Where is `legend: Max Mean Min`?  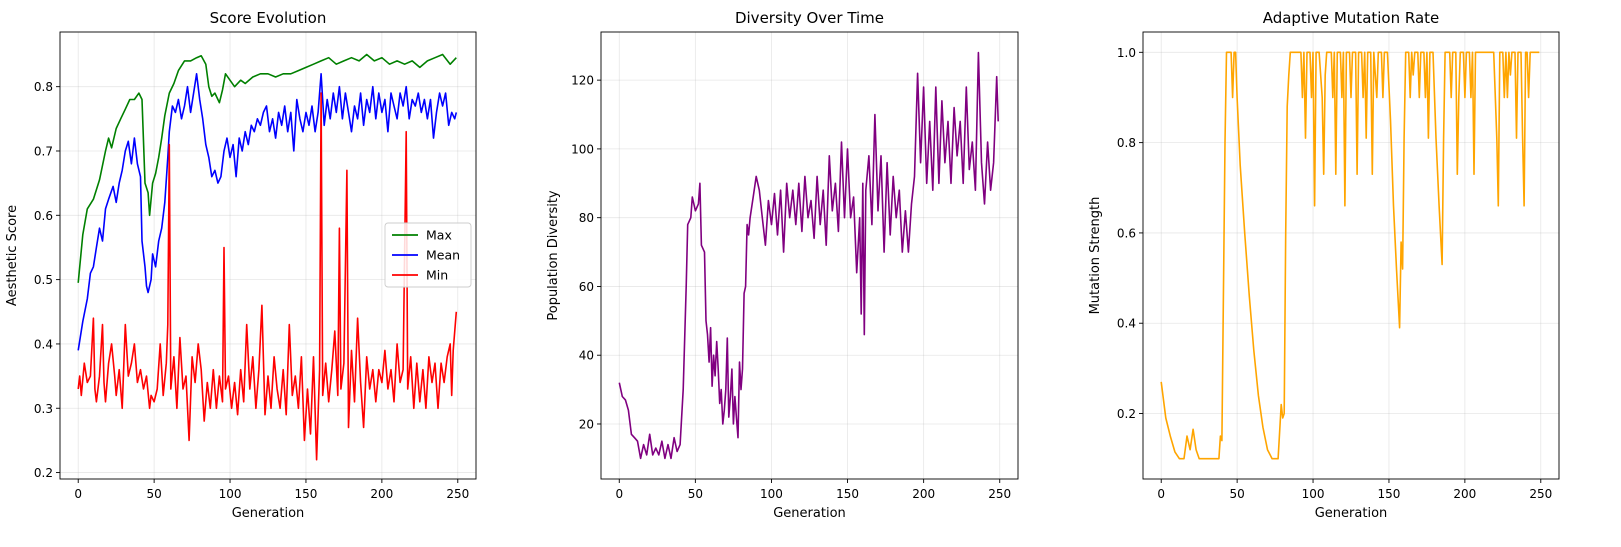 legend: Max Mean Min is located at coordinates (428, 255).